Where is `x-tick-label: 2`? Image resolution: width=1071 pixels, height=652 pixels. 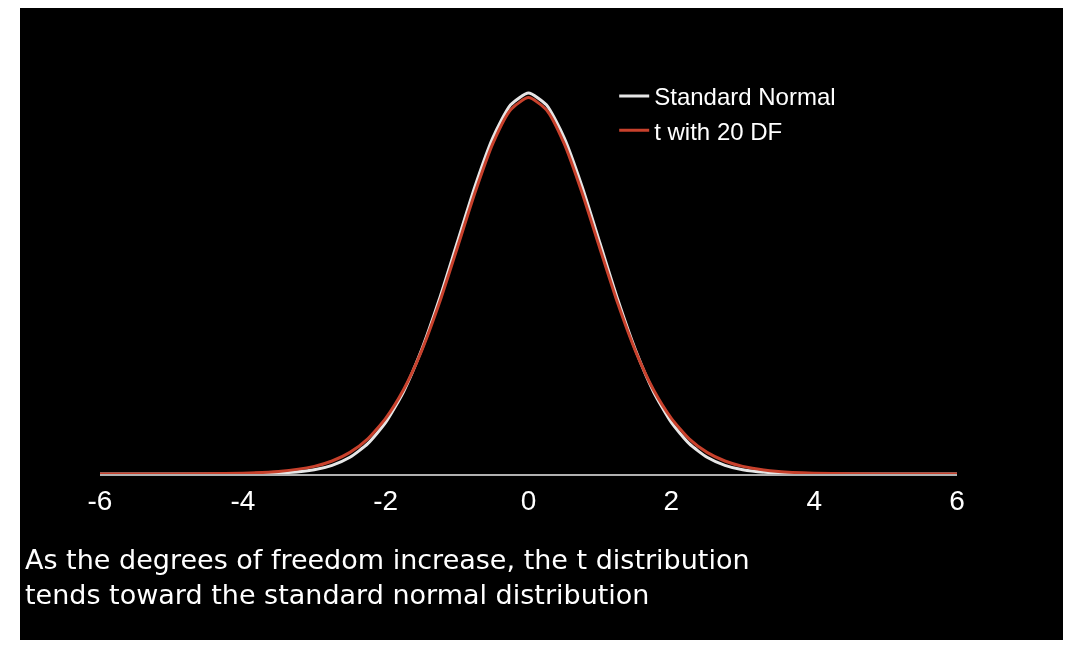
x-tick-label: 2 is located at coordinates (671, 500).